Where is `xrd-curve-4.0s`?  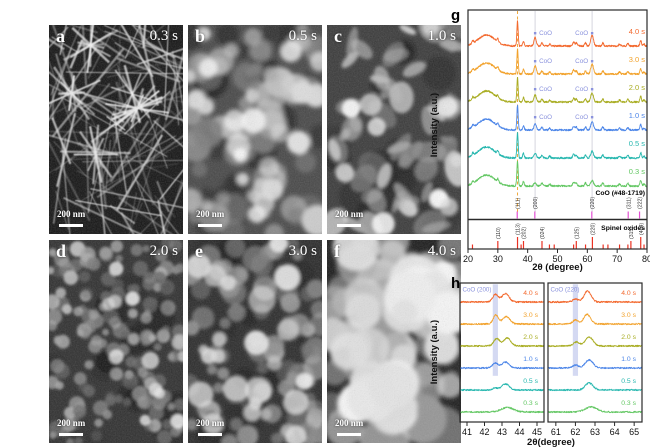
xrd-curve-4.0s is located at coordinates (557, 34).